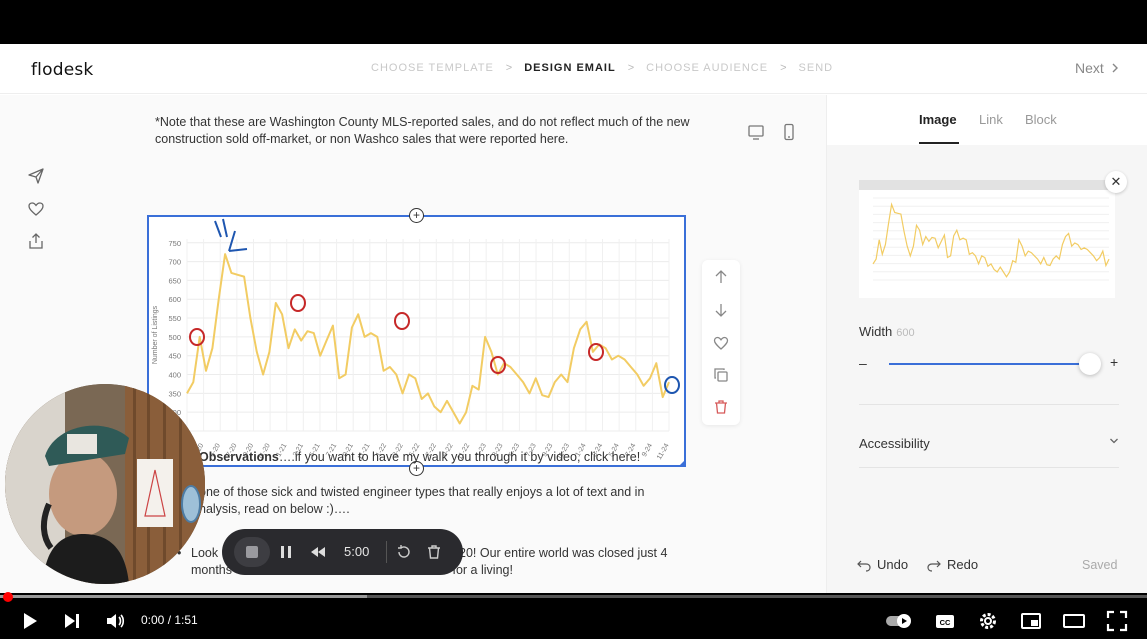 The image size is (1147, 639). I want to click on miniplayer-icon, so click(1031, 621).